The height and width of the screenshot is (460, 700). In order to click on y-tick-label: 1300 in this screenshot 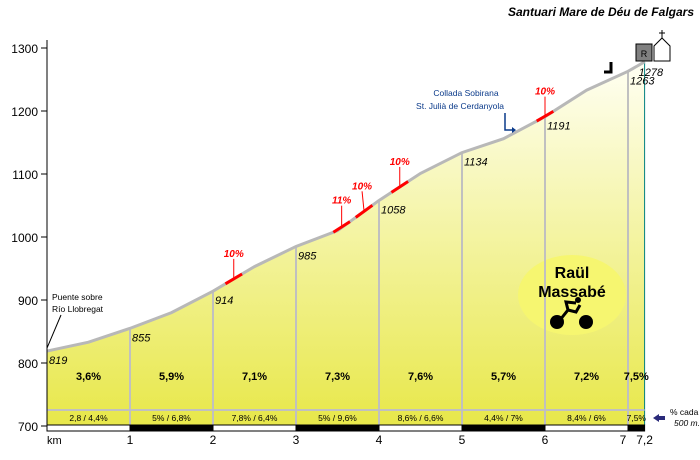, I will do `click(24, 49)`.